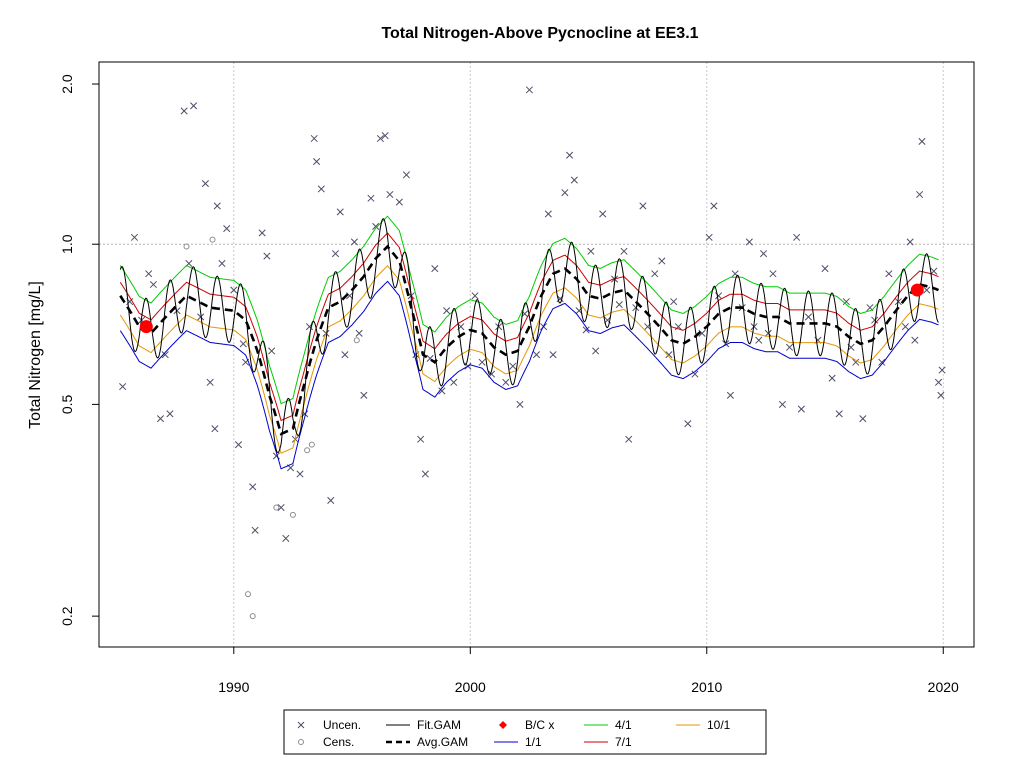 The width and height of the screenshot is (1024, 768). Describe the element at coordinates (67, 244) in the screenshot. I see `y-tick-label: 1.0` at that location.